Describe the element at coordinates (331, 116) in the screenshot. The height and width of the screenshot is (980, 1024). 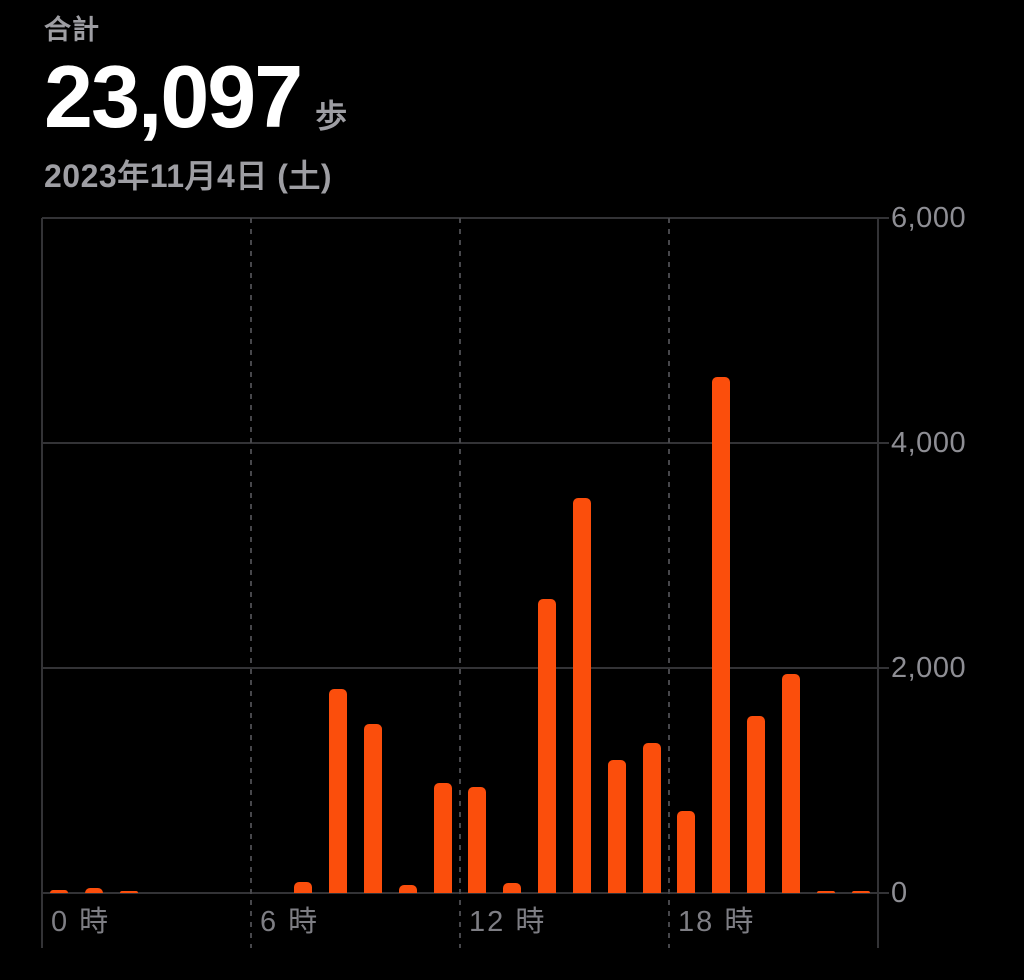
I see `steps-unit-label: 歩` at that location.